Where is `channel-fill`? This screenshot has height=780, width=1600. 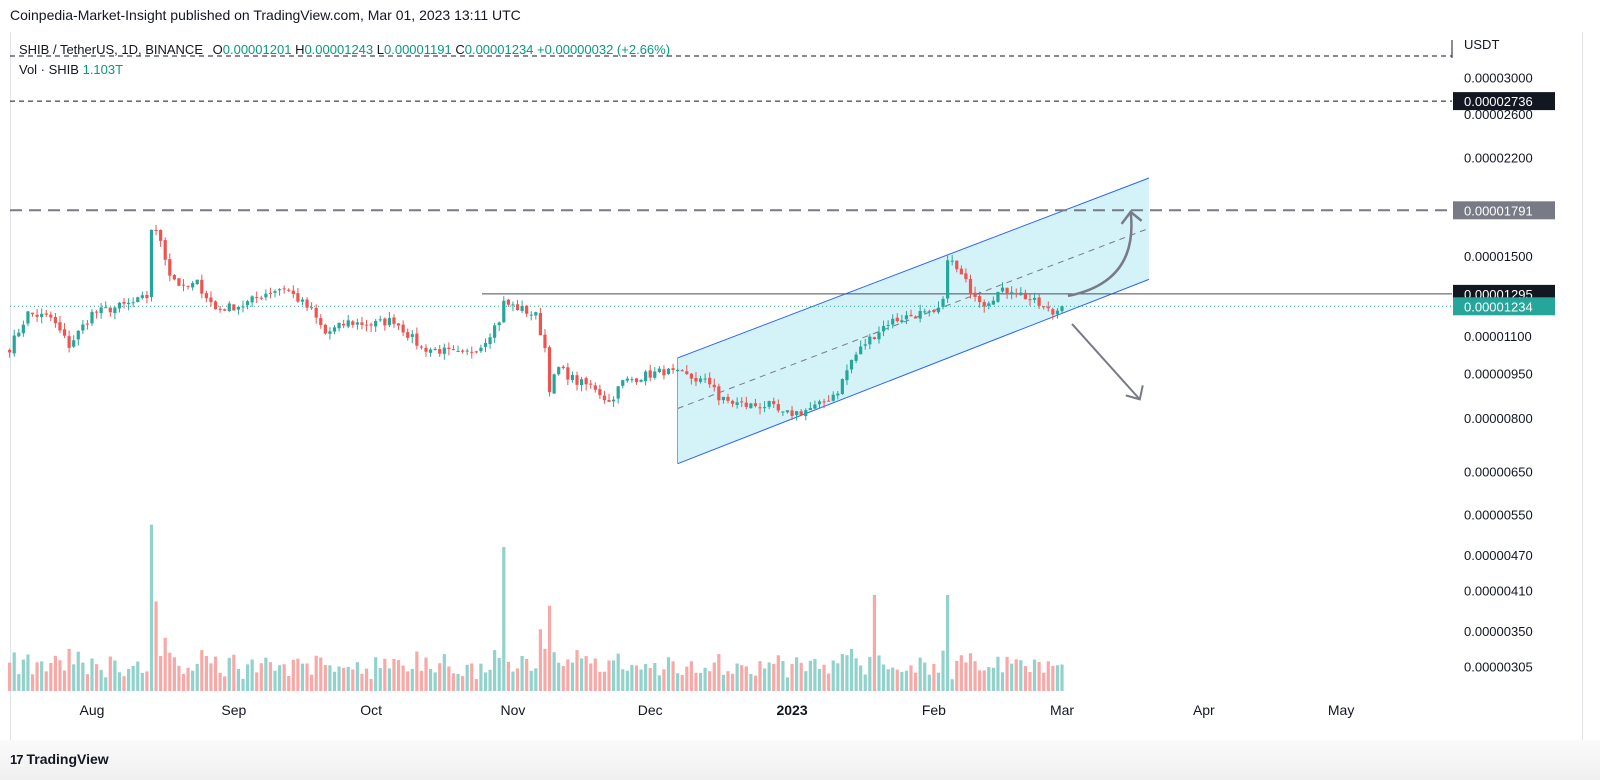 channel-fill is located at coordinates (913, 321).